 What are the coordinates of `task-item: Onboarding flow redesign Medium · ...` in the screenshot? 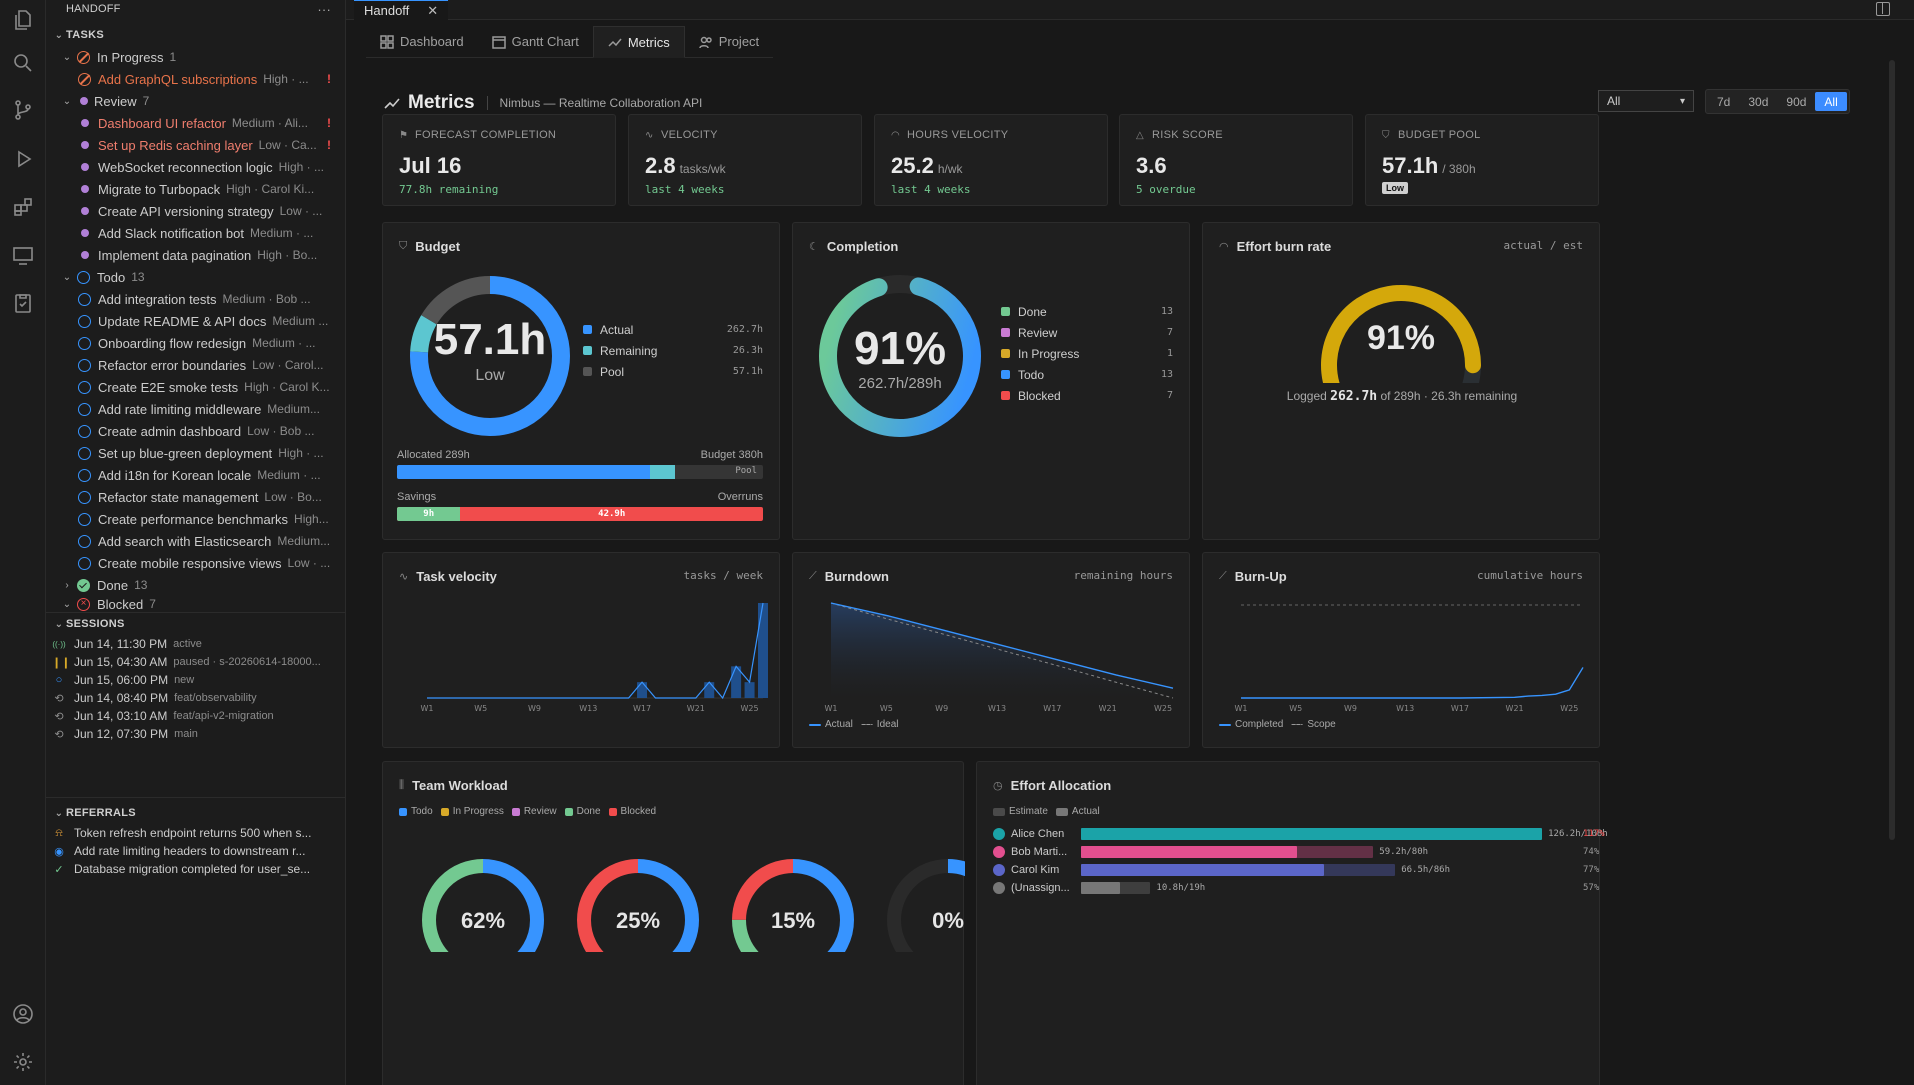 It's located at (195, 343).